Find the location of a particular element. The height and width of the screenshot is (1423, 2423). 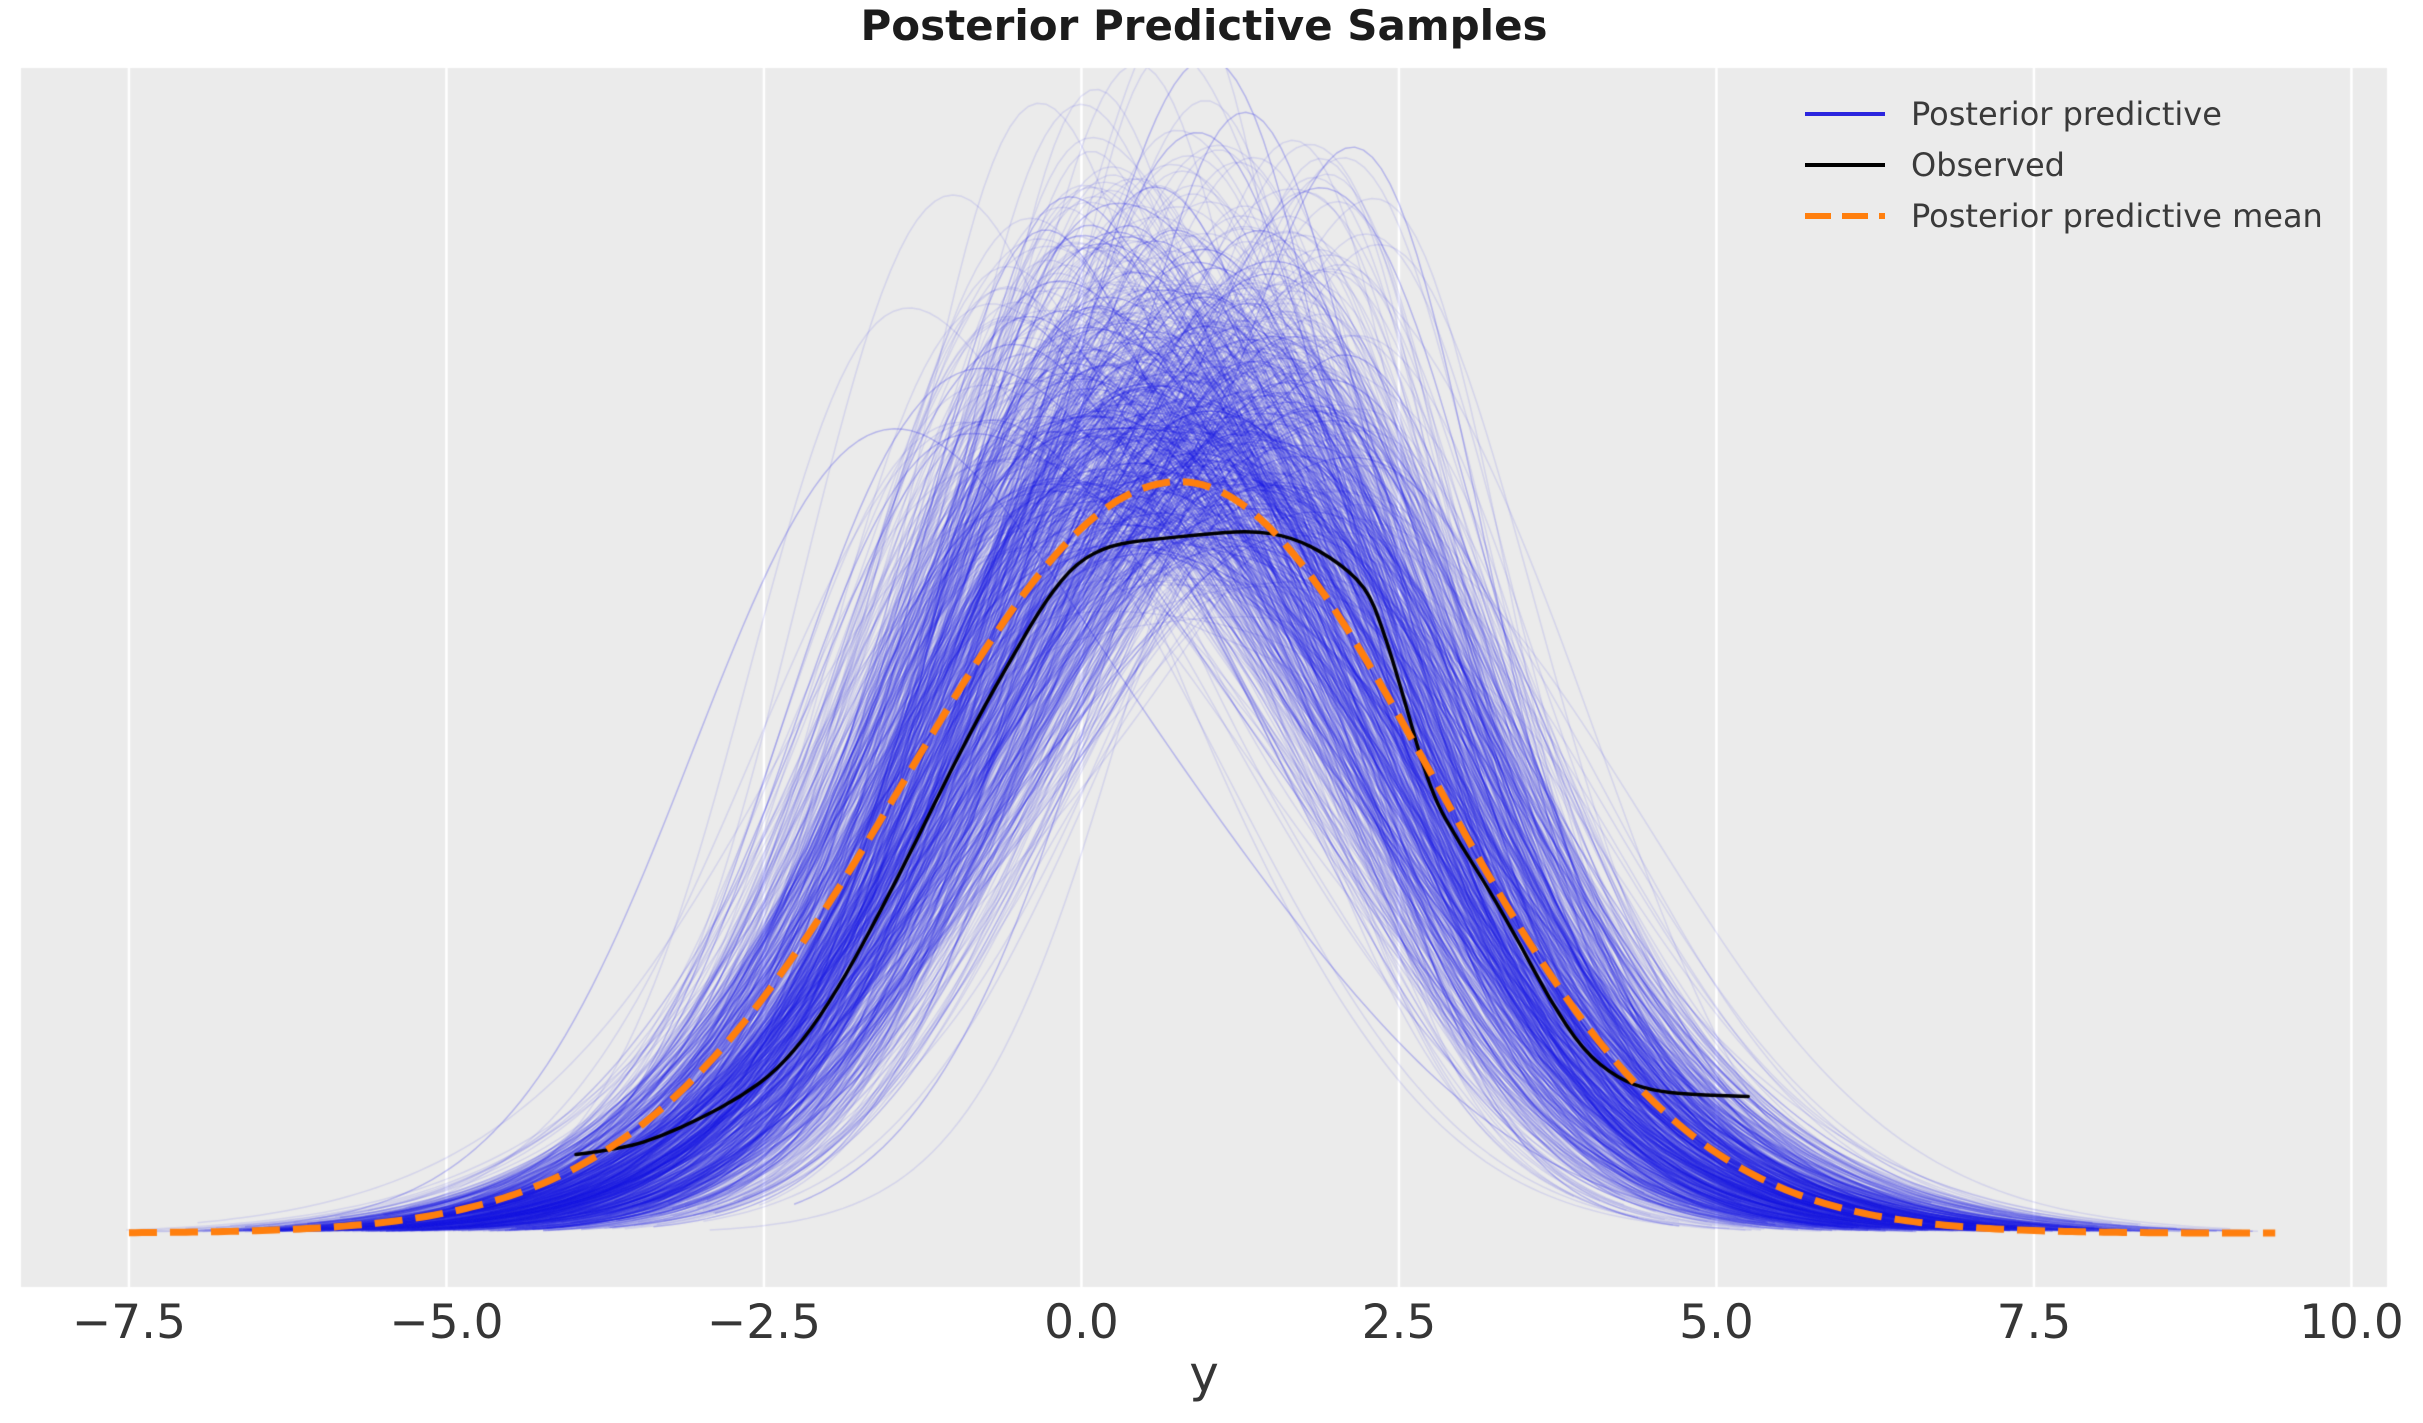

legend-label: Posterior predictive mean is located at coordinates (2117, 216).